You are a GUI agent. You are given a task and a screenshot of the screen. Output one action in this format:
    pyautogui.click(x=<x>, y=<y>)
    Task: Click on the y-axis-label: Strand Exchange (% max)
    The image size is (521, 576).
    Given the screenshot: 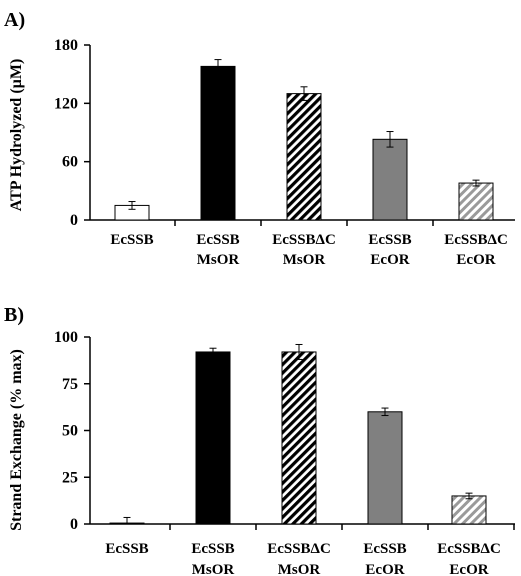 What is the action you would take?
    pyautogui.click(x=16, y=440)
    